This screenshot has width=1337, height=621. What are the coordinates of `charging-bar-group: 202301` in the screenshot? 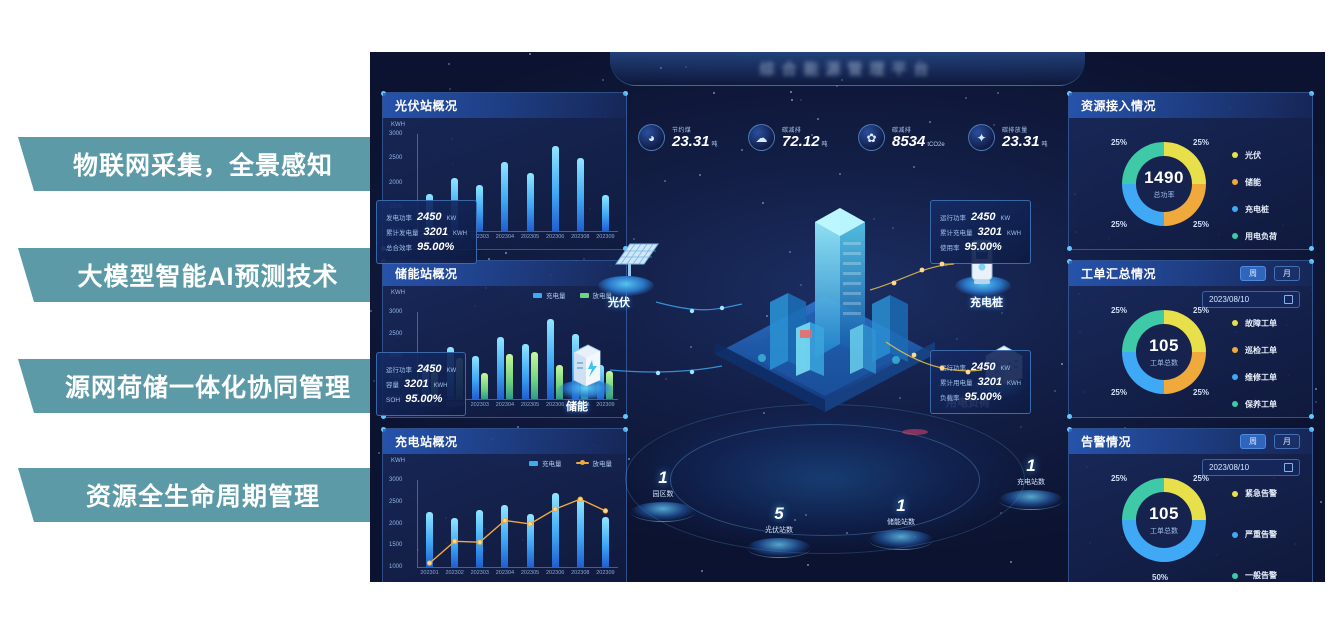 It's located at (429, 528).